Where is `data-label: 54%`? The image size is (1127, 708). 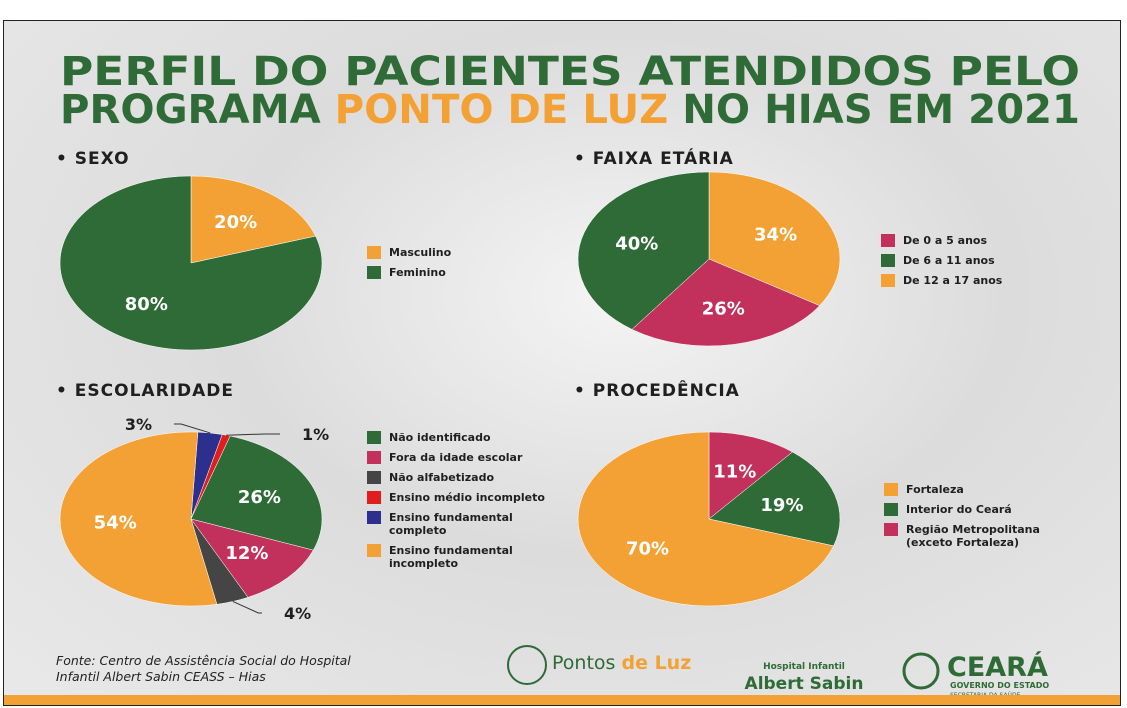
data-label: 54% is located at coordinates (115, 523).